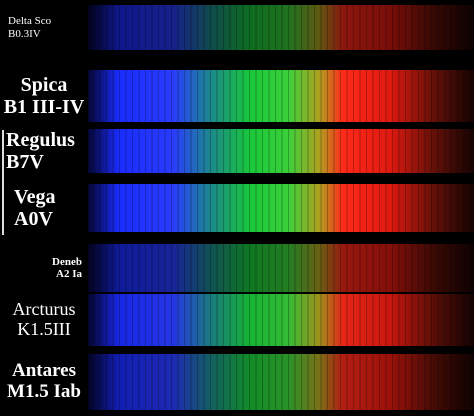 The image size is (474, 416). What do you see at coordinates (44, 329) in the screenshot?
I see `star-class: K1.5III` at bounding box center [44, 329].